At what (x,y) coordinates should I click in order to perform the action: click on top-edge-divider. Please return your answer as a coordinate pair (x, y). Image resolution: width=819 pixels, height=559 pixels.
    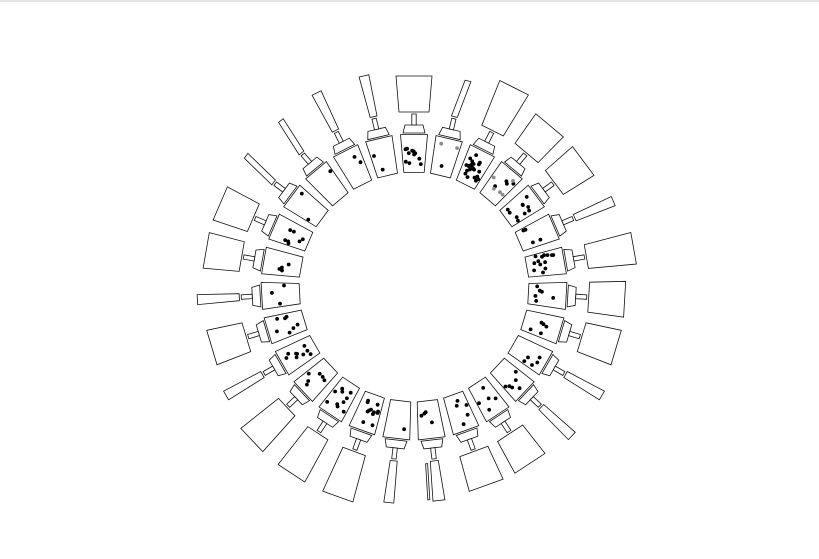
    Looking at the image, I should click on (409, 1).